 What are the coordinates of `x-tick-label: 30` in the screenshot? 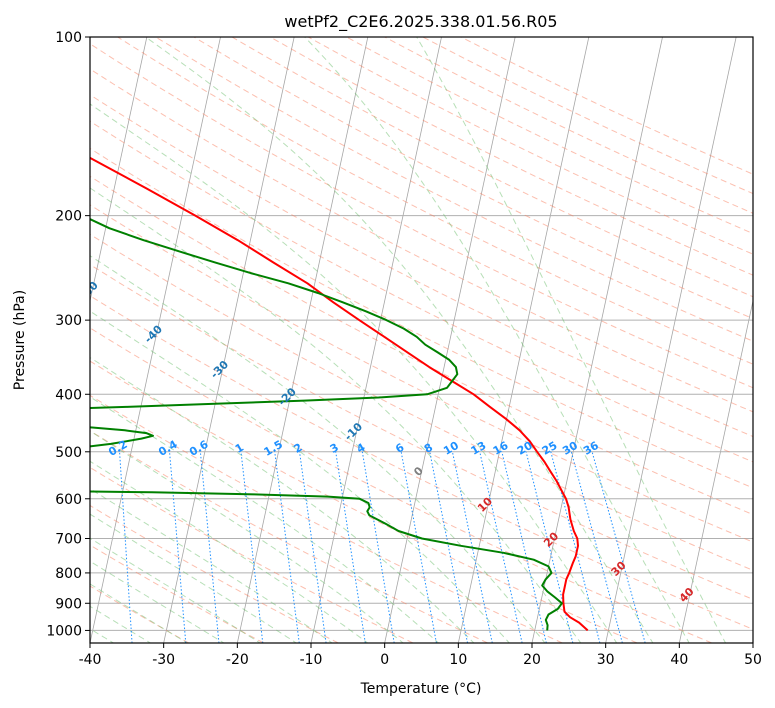 It's located at (606, 660).